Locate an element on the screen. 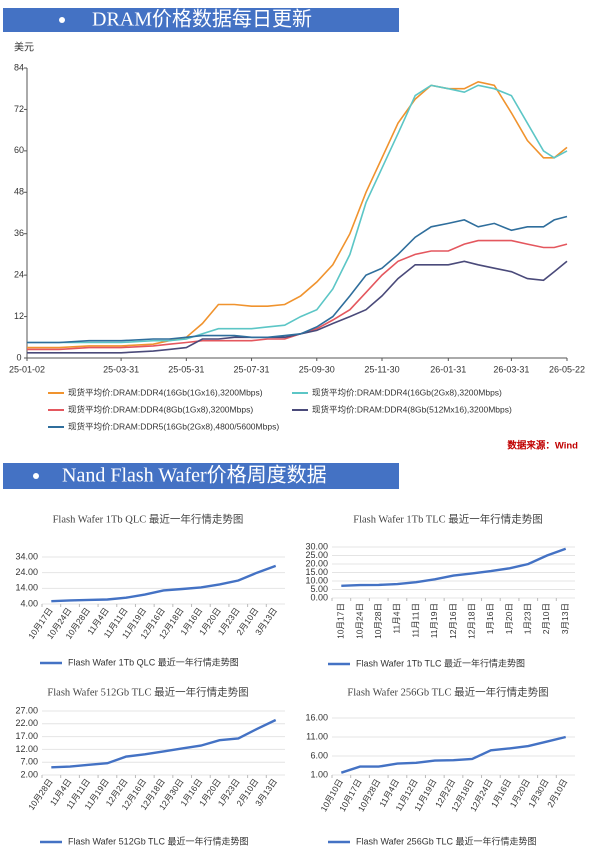 The width and height of the screenshot is (592, 856). y-tick-label: 6.00 is located at coordinates (319, 755).